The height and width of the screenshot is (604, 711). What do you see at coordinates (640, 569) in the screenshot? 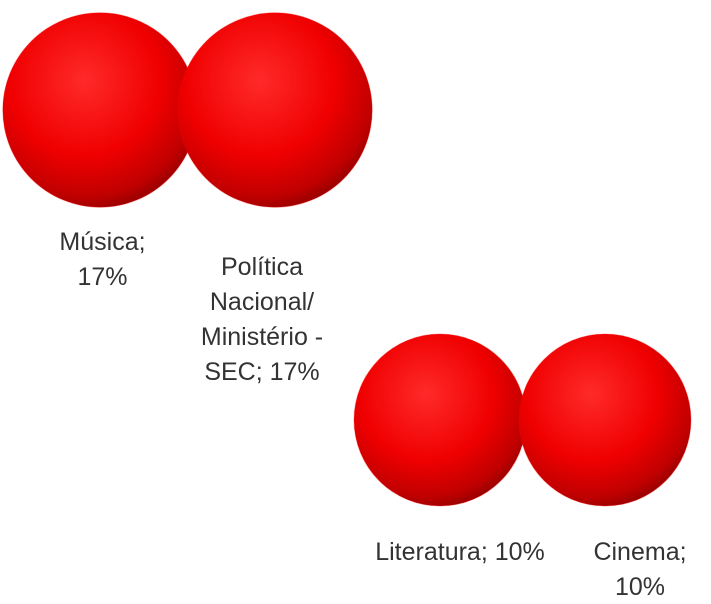
I see `data-label: Cinema; 10%` at bounding box center [640, 569].